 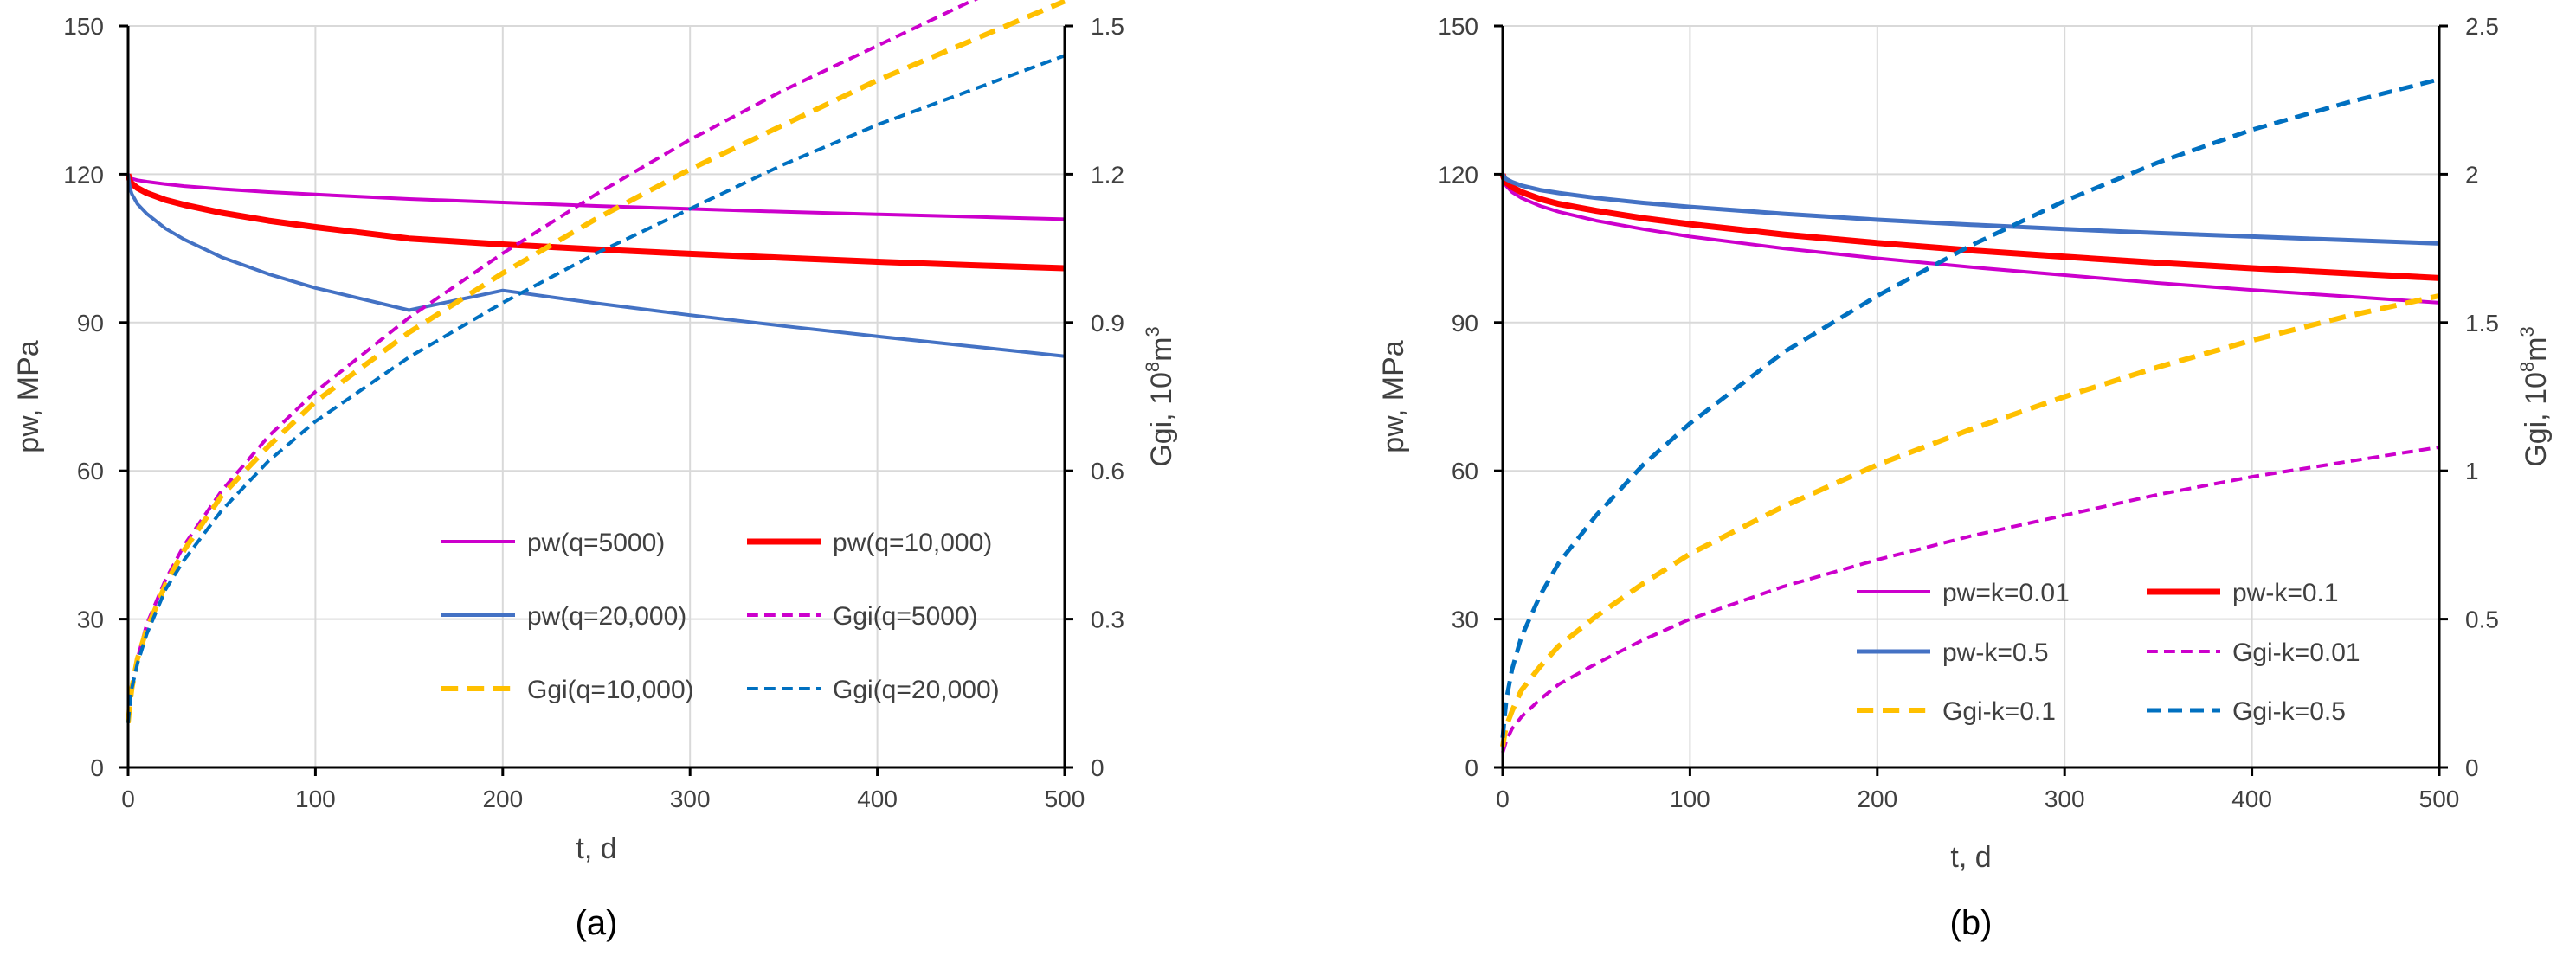 What do you see at coordinates (2472, 471) in the screenshot?
I see `y2-tick-label: 1` at bounding box center [2472, 471].